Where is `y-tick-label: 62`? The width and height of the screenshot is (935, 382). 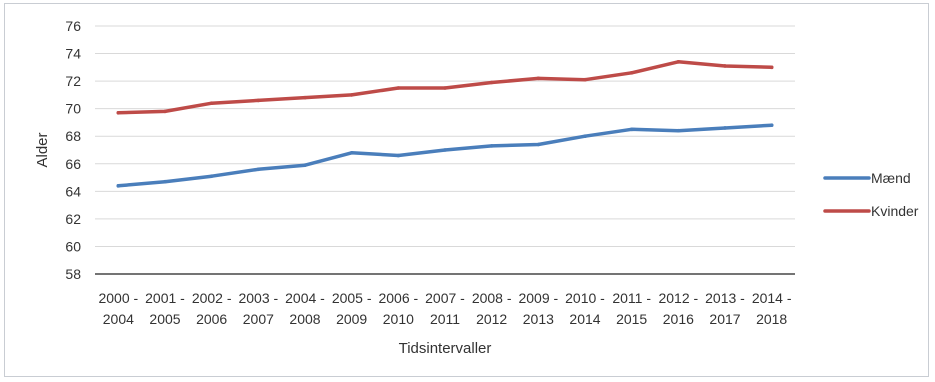
y-tick-label: 62 is located at coordinates (73, 219).